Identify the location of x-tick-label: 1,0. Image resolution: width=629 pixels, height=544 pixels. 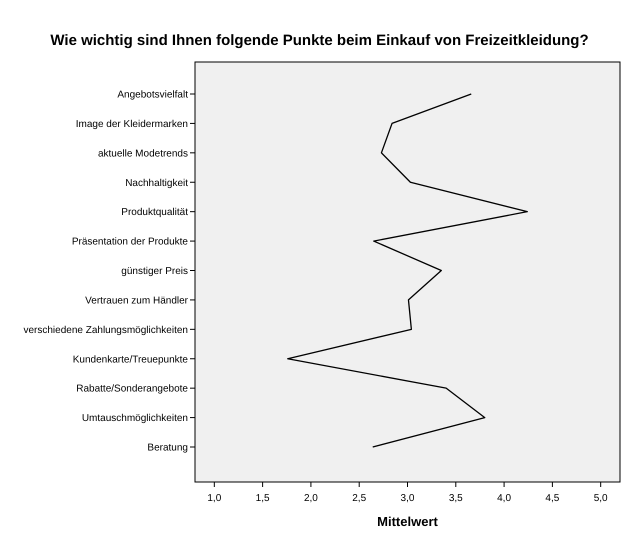
(214, 498).